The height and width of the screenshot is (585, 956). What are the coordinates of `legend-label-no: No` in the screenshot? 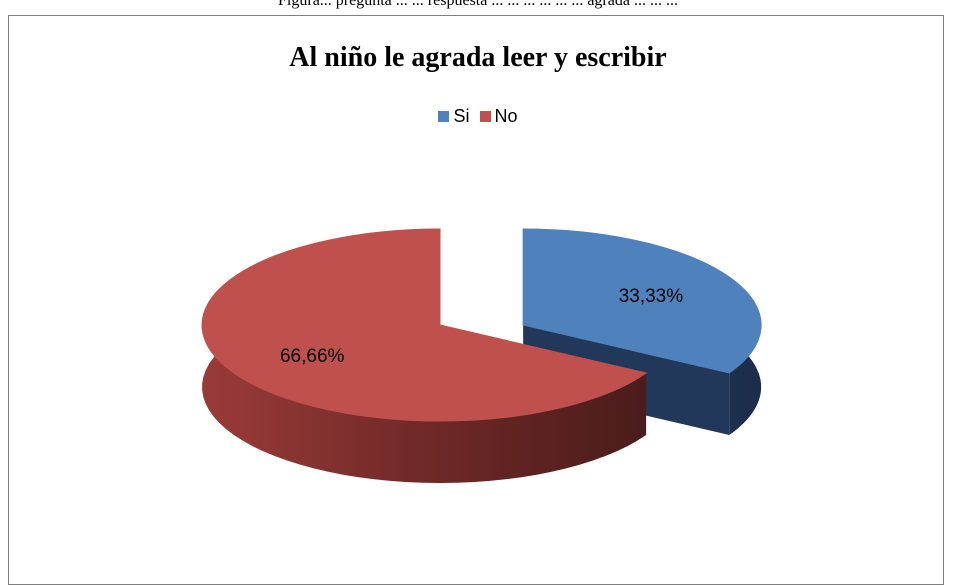 It's located at (506, 116).